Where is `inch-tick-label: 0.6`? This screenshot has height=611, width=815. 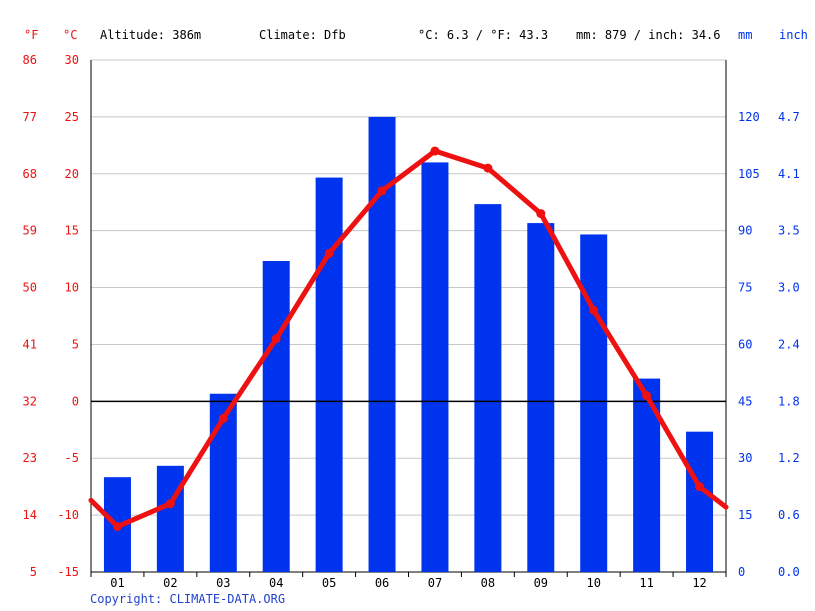 inch-tick-label: 0.6 is located at coordinates (789, 515).